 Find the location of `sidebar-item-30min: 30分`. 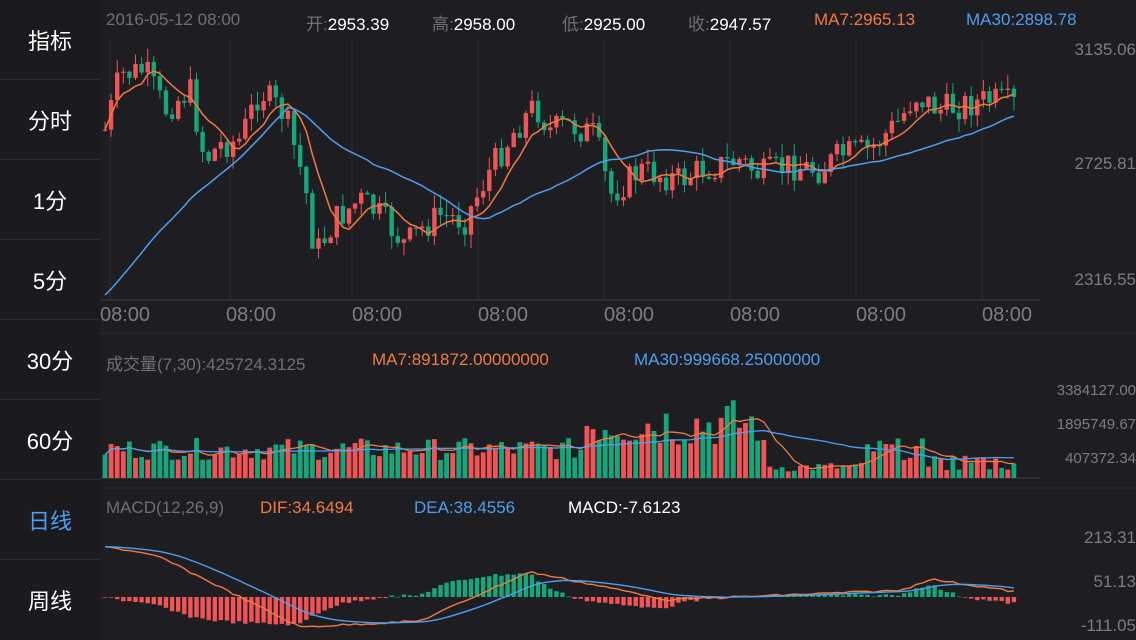

sidebar-item-30min: 30分 is located at coordinates (50, 360).